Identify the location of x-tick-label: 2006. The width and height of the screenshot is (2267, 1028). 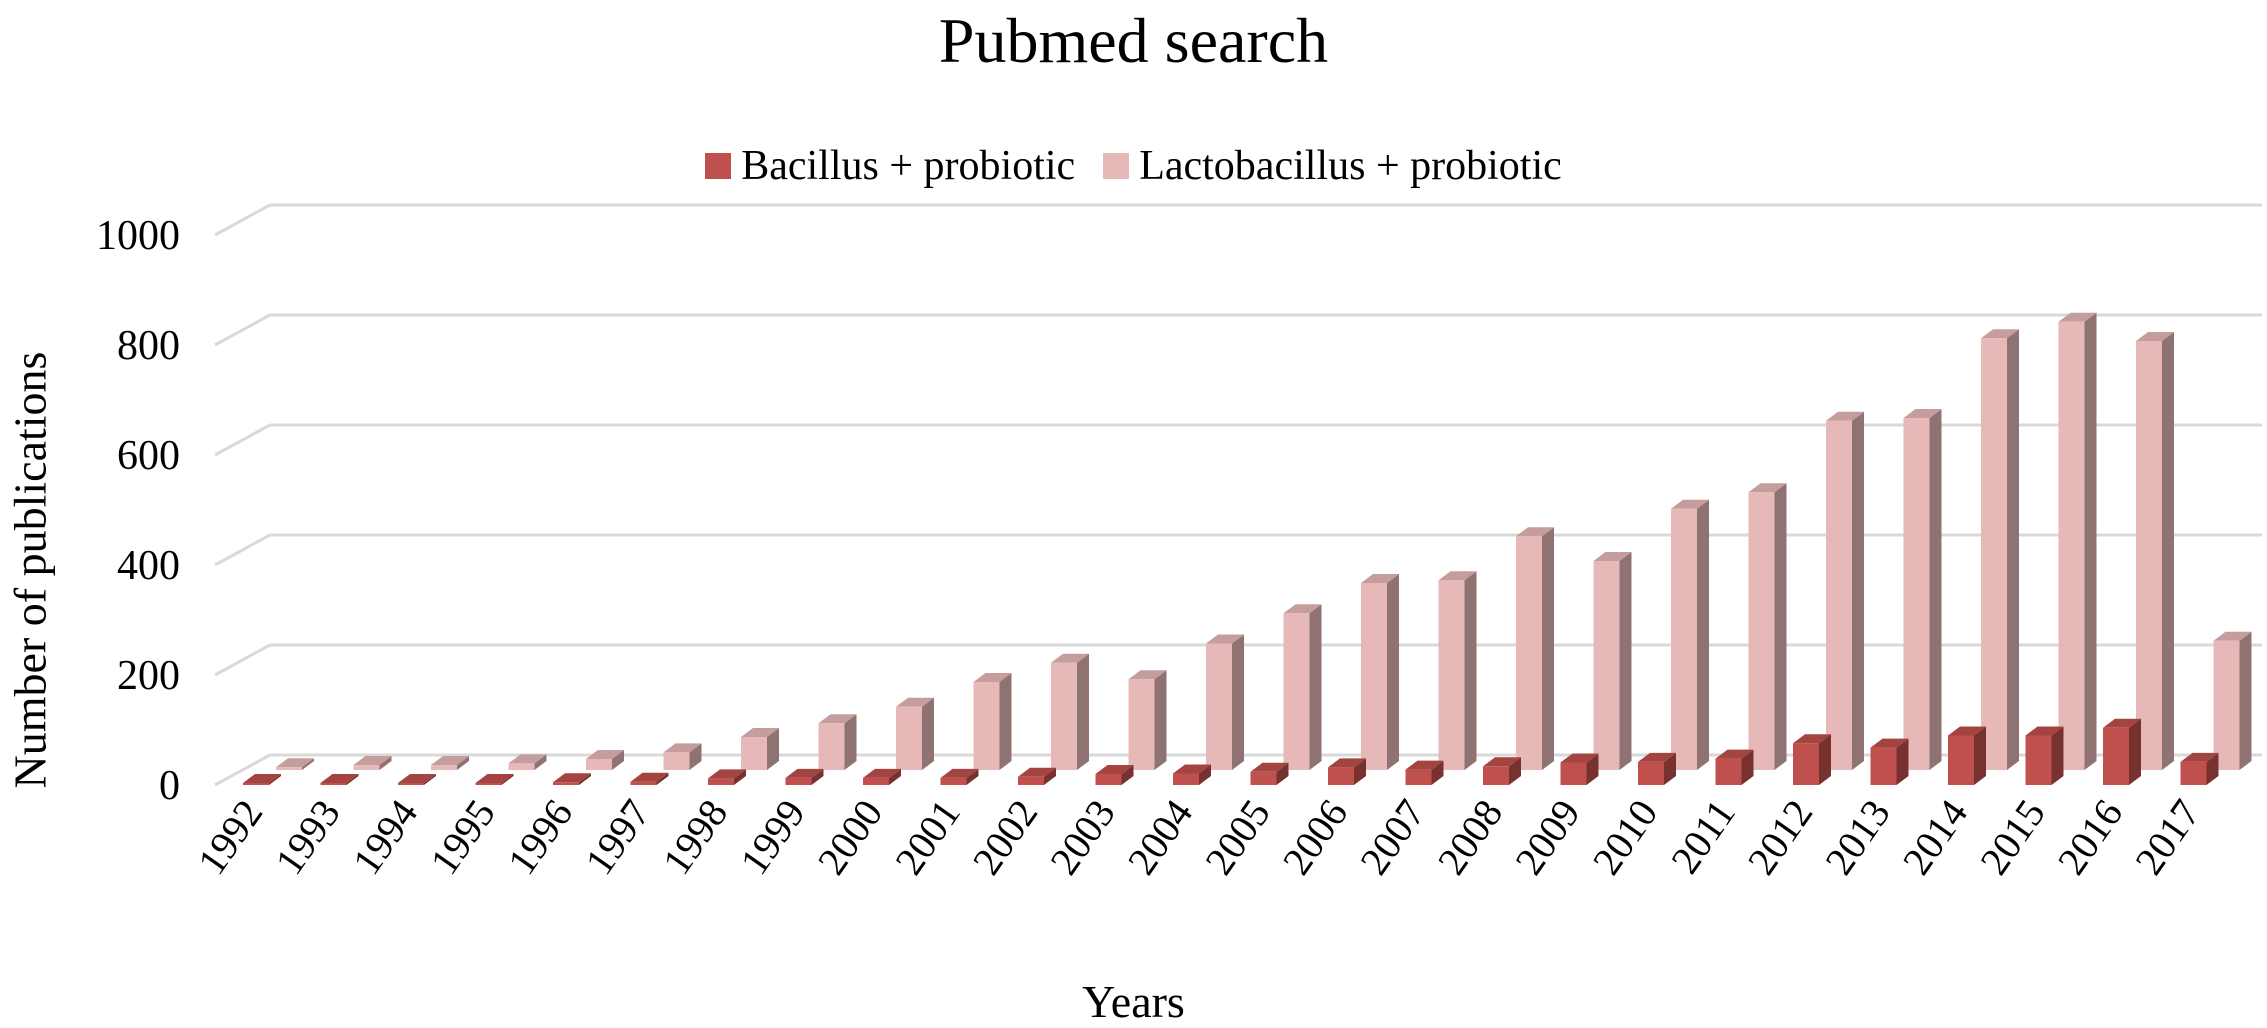
(1315, 836).